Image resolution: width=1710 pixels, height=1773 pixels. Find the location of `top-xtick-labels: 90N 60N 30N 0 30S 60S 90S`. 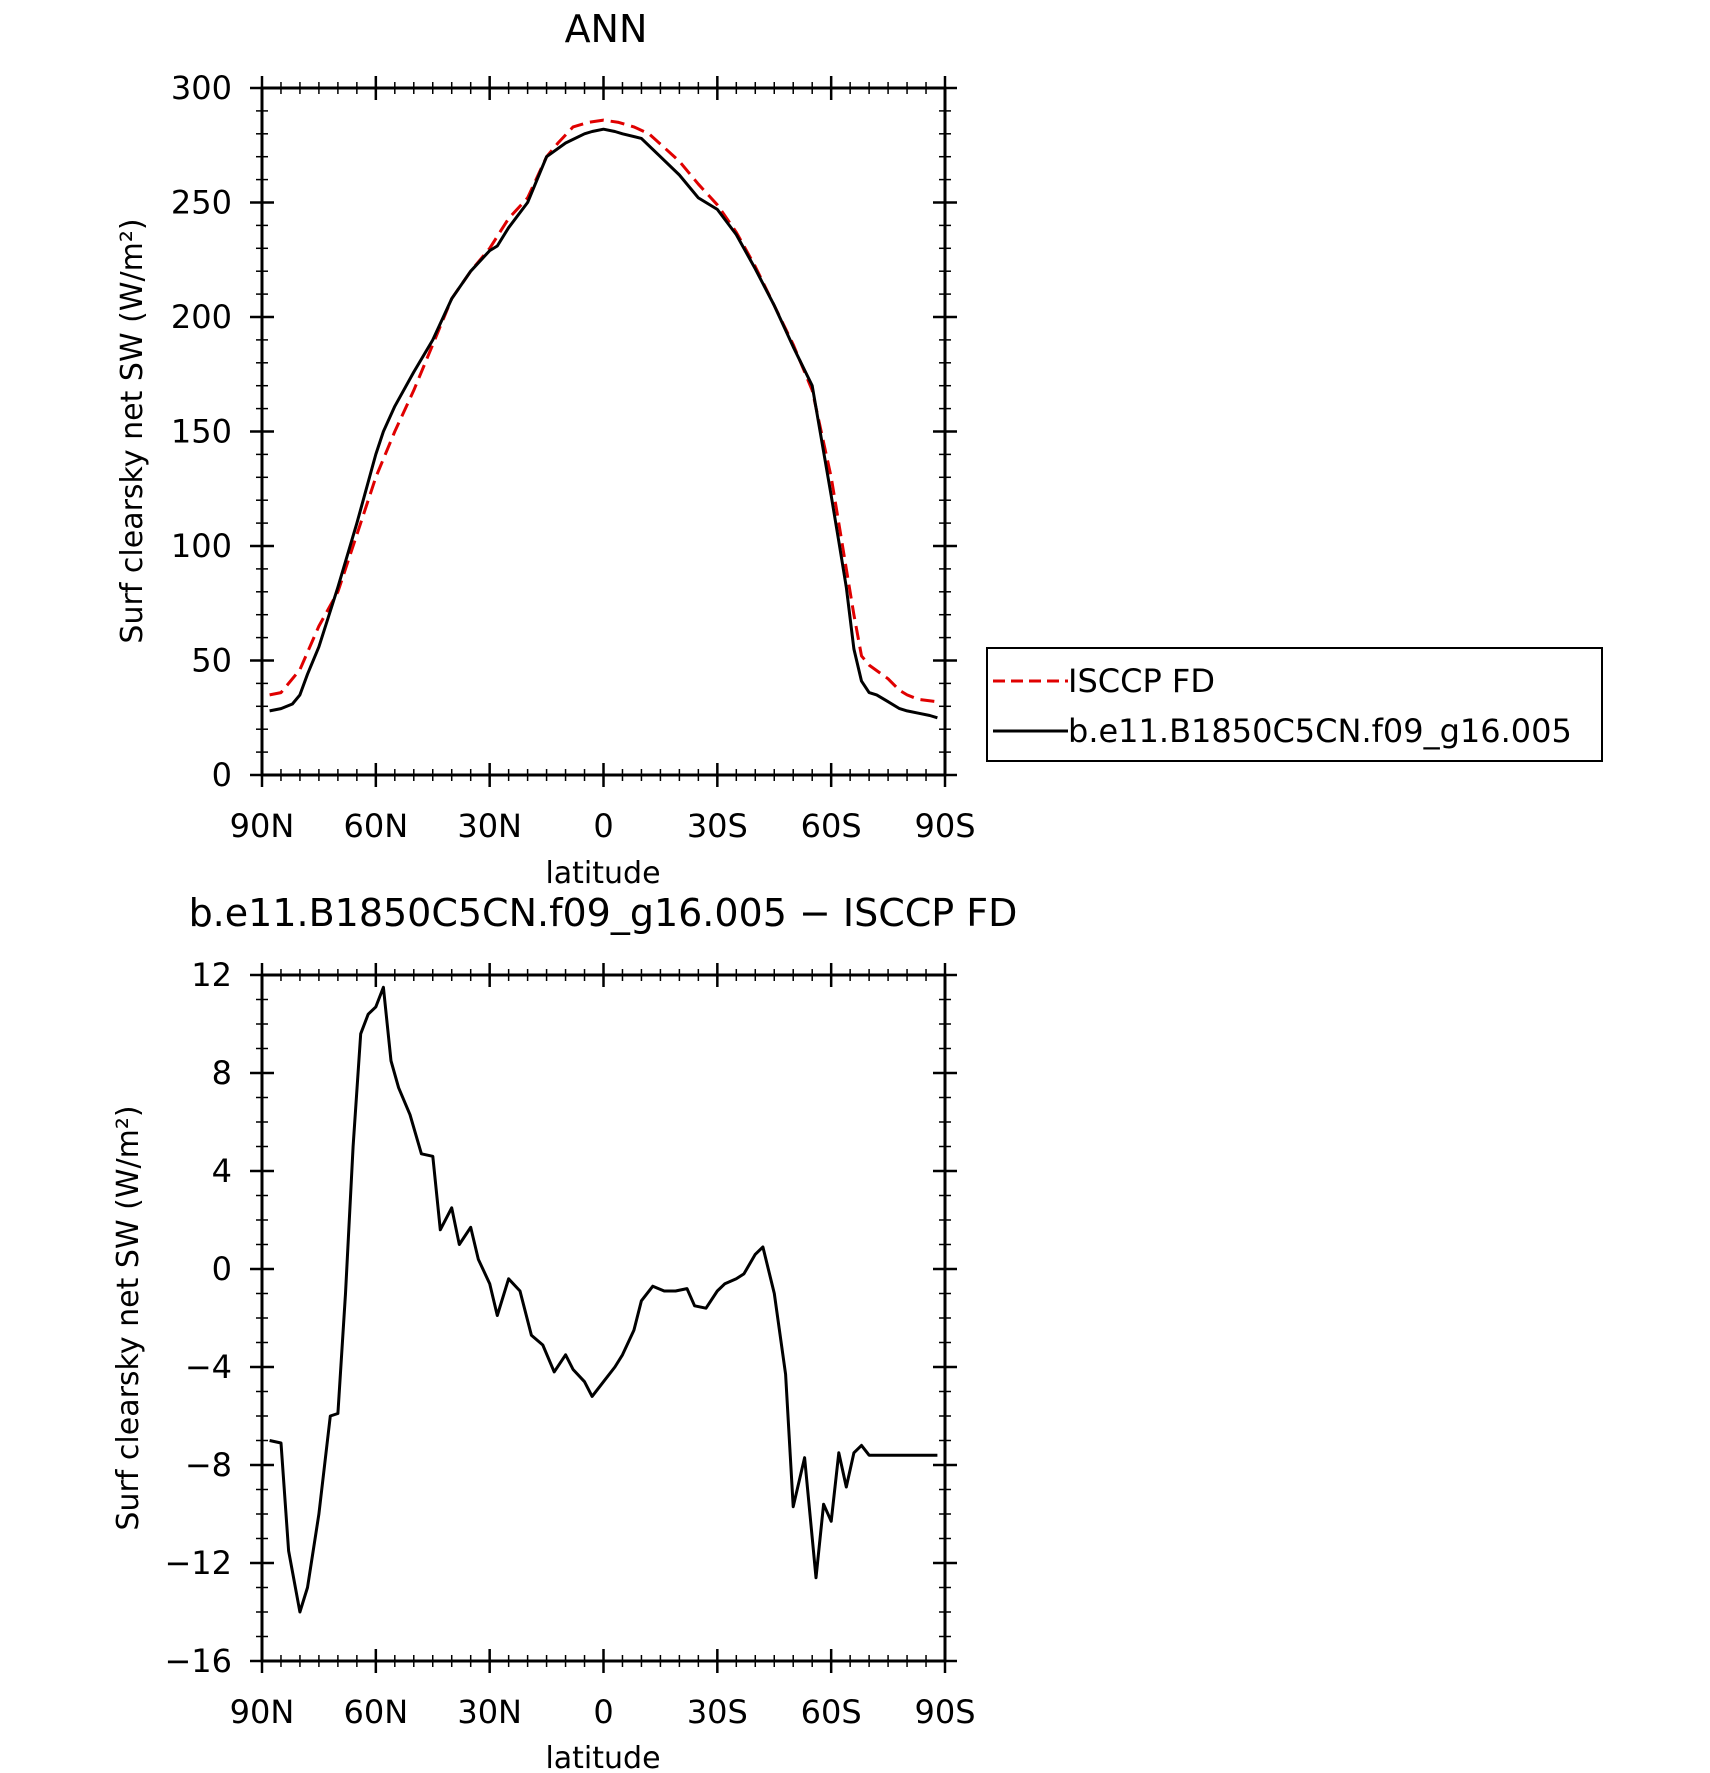

top-xtick-labels: 90N 60N 30N 0 30S 60S 90S is located at coordinates (603, 826).